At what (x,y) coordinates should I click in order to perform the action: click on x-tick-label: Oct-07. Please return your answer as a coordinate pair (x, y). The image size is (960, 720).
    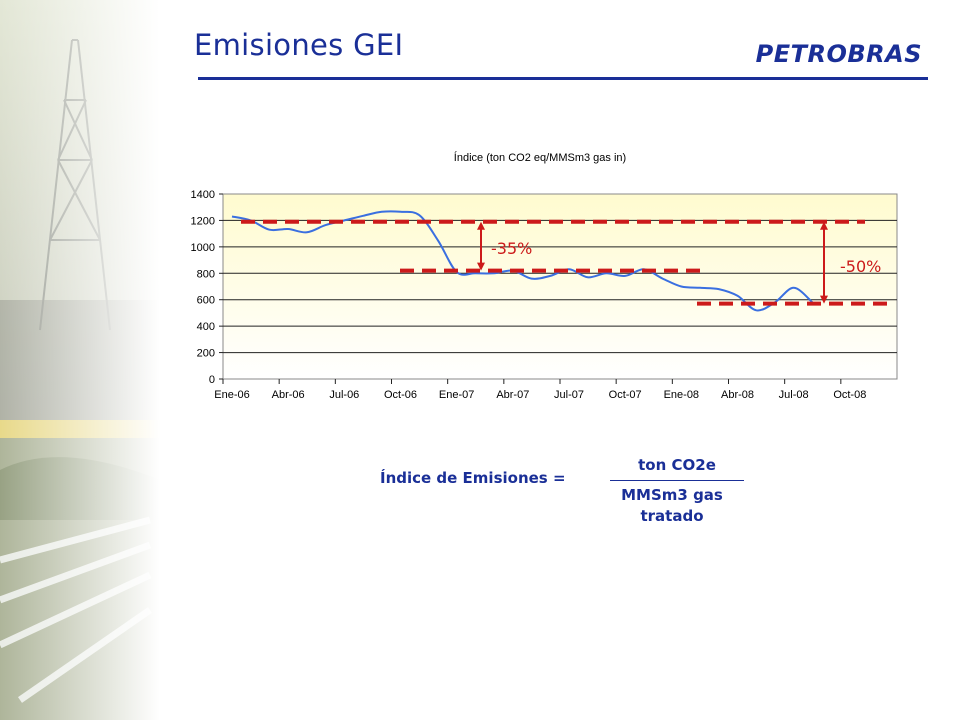
    Looking at the image, I should click on (625, 395).